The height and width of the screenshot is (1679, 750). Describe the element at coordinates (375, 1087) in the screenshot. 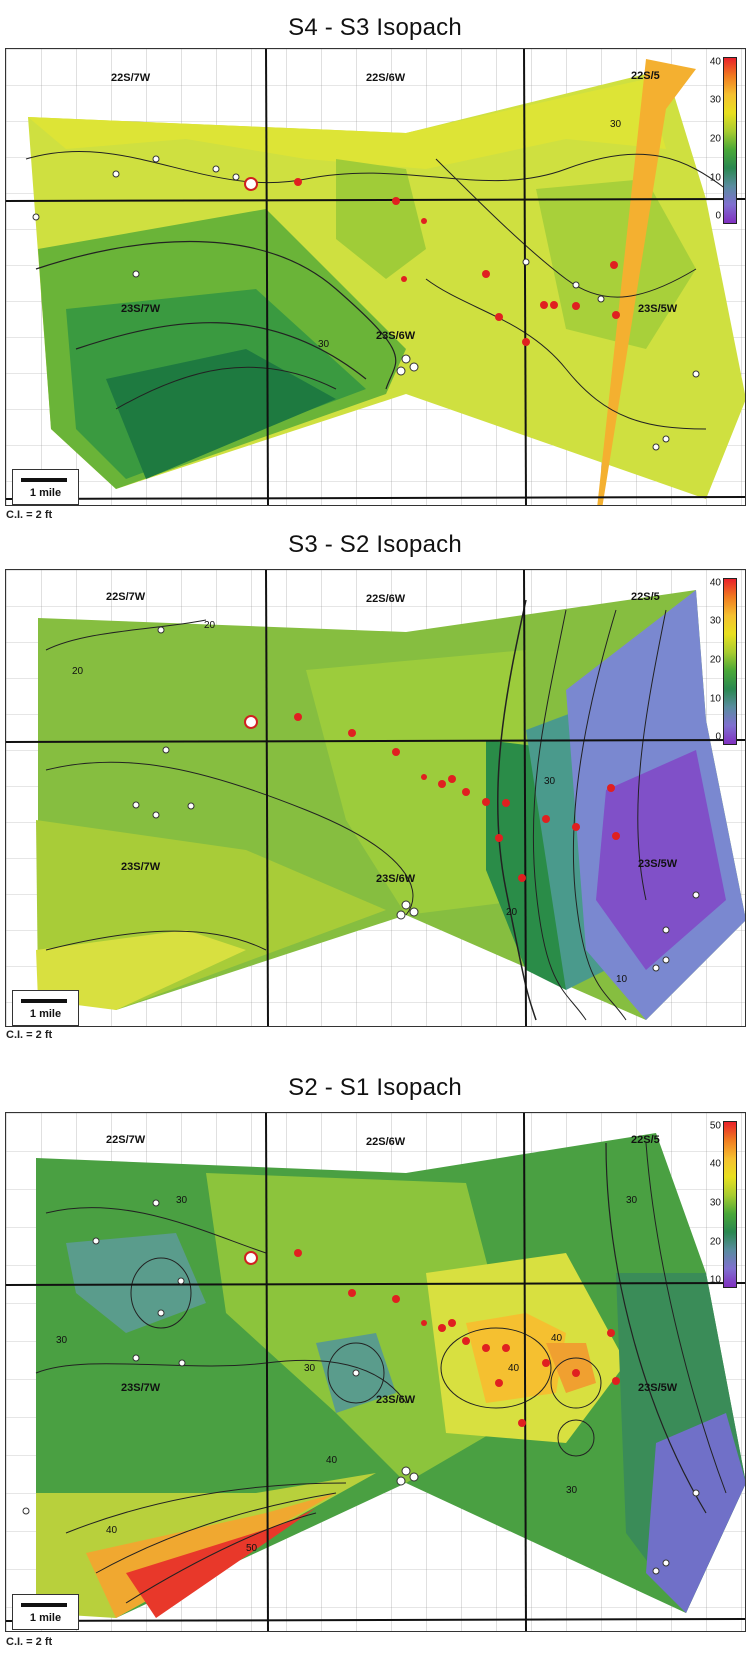

I see `panel-title: S2 - S1 Isopach` at that location.